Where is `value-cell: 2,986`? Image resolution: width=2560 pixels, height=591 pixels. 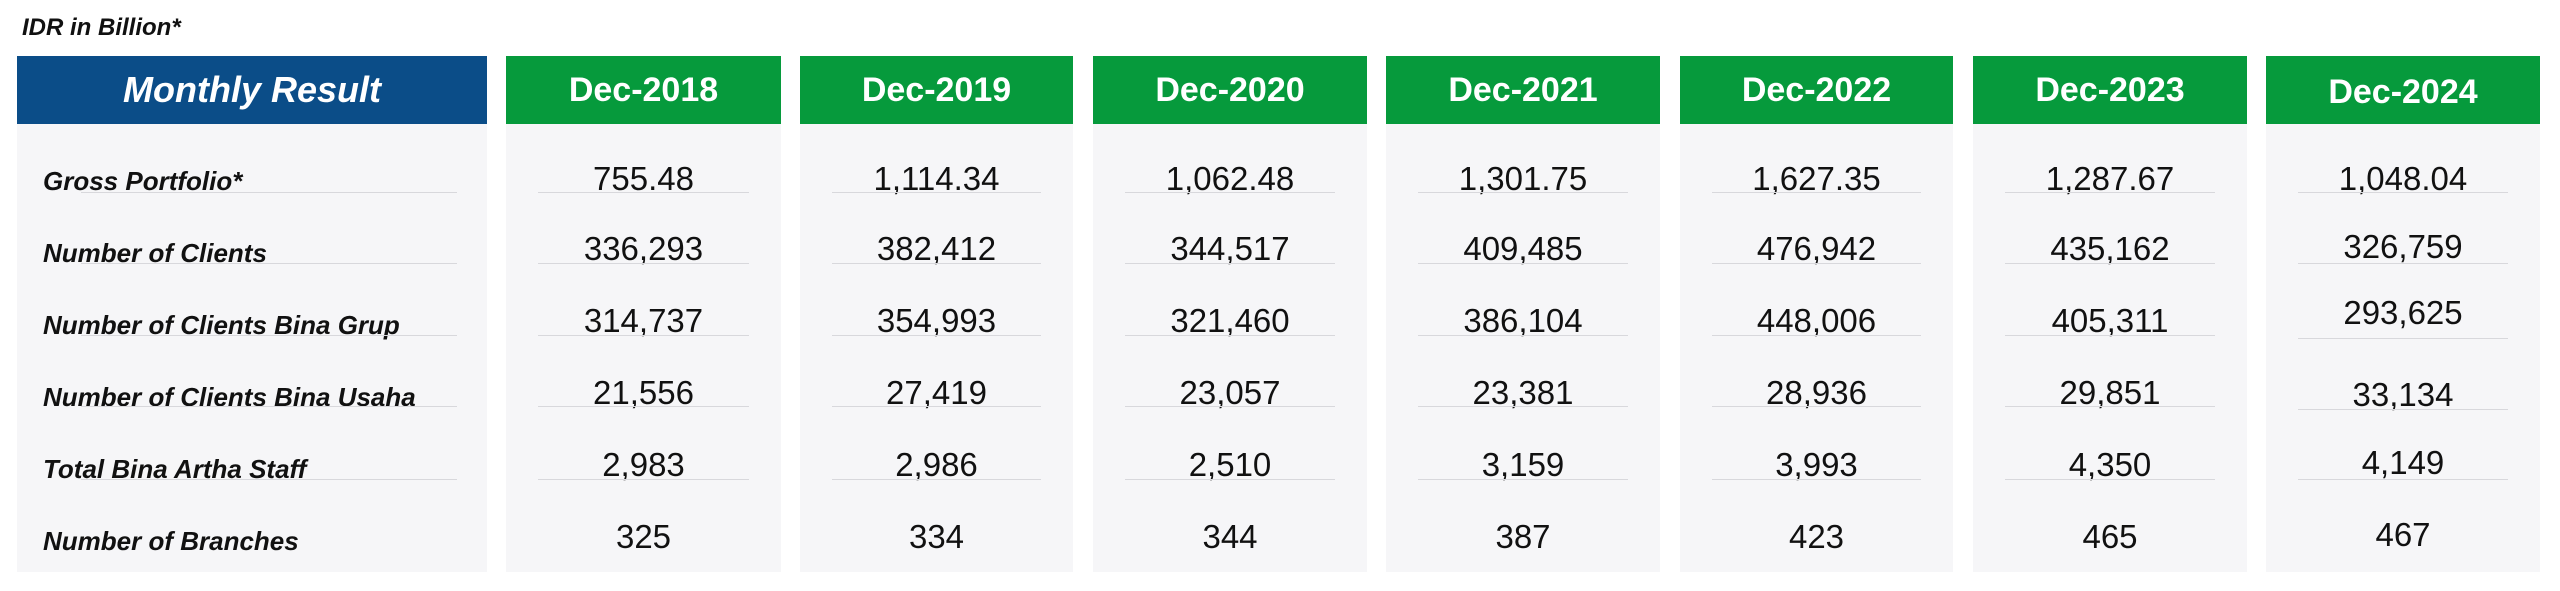
value-cell: 2,986 is located at coordinates (936, 464).